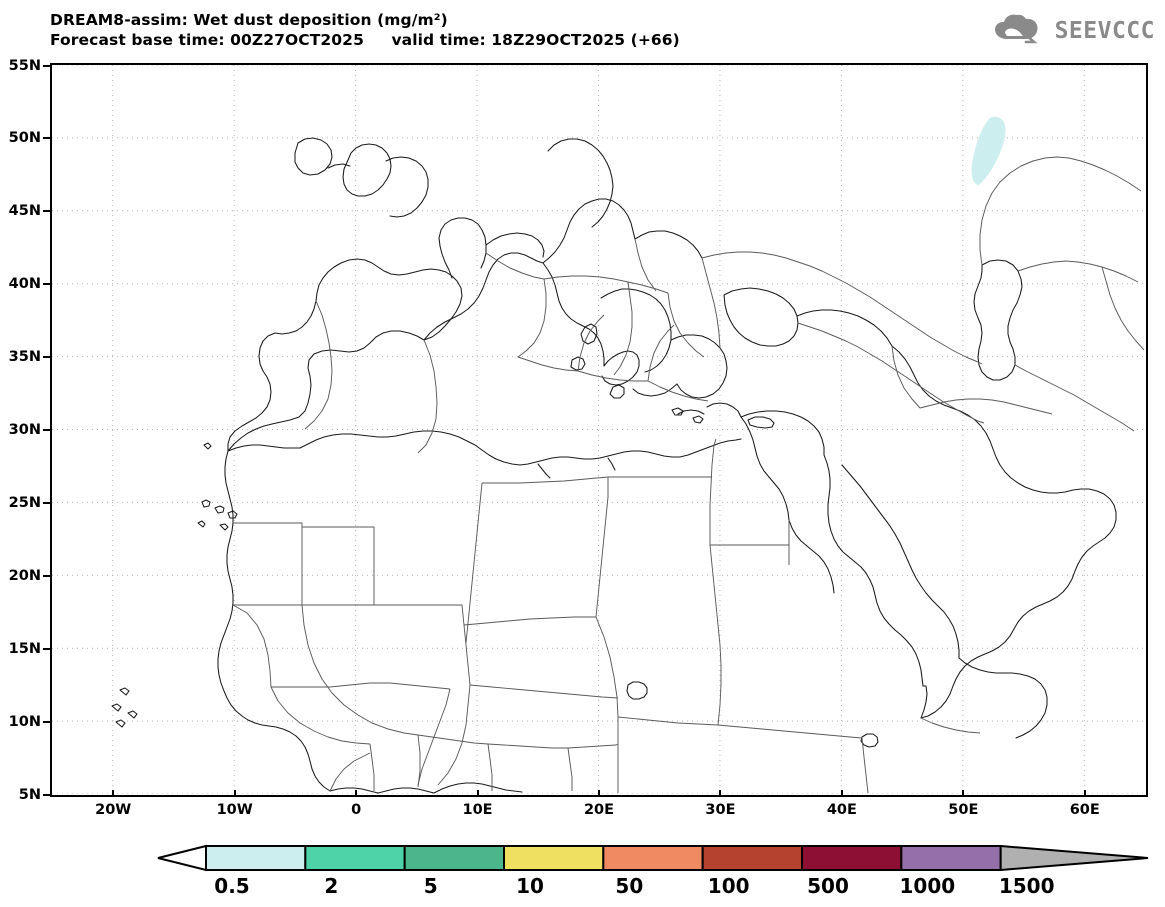 The height and width of the screenshot is (907, 1165). Describe the element at coordinates (1021, 31) in the screenshot. I see `cloud-icon` at that location.